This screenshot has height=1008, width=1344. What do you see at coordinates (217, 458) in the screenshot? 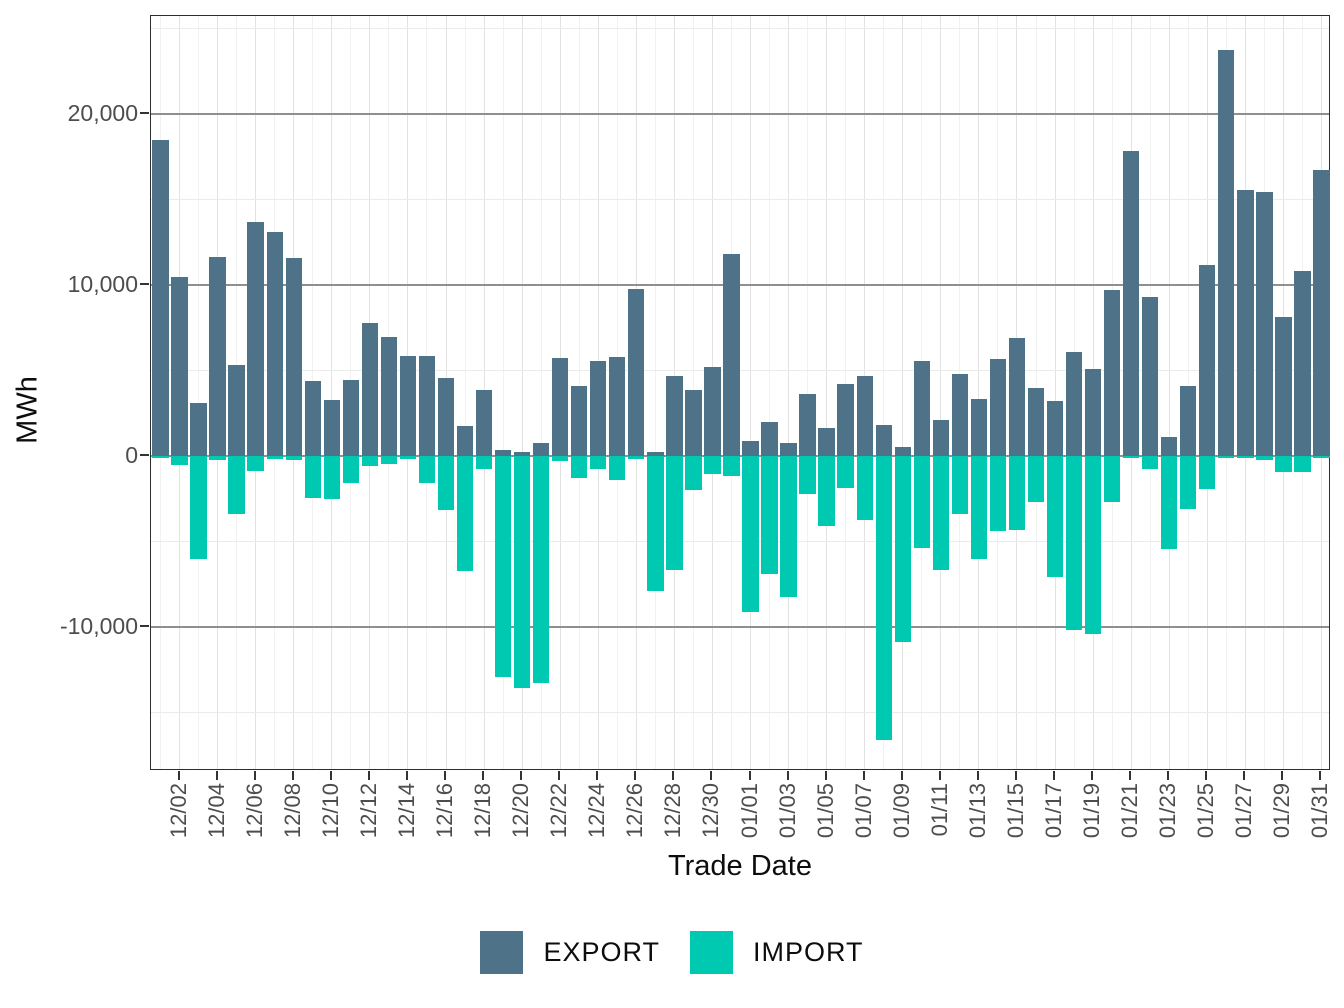
I see `bar-import-12/04` at bounding box center [217, 458].